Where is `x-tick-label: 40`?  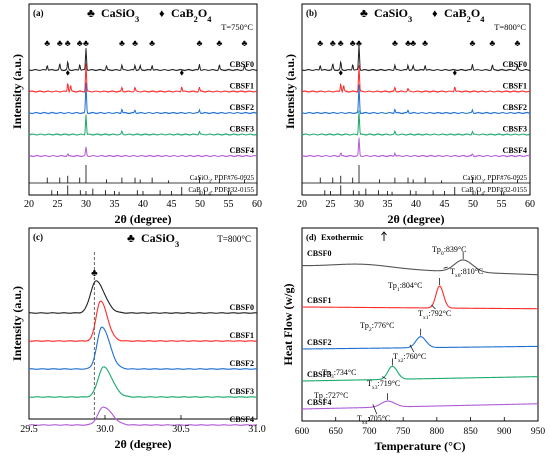 x-tick-label: 40 is located at coordinates (143, 204).